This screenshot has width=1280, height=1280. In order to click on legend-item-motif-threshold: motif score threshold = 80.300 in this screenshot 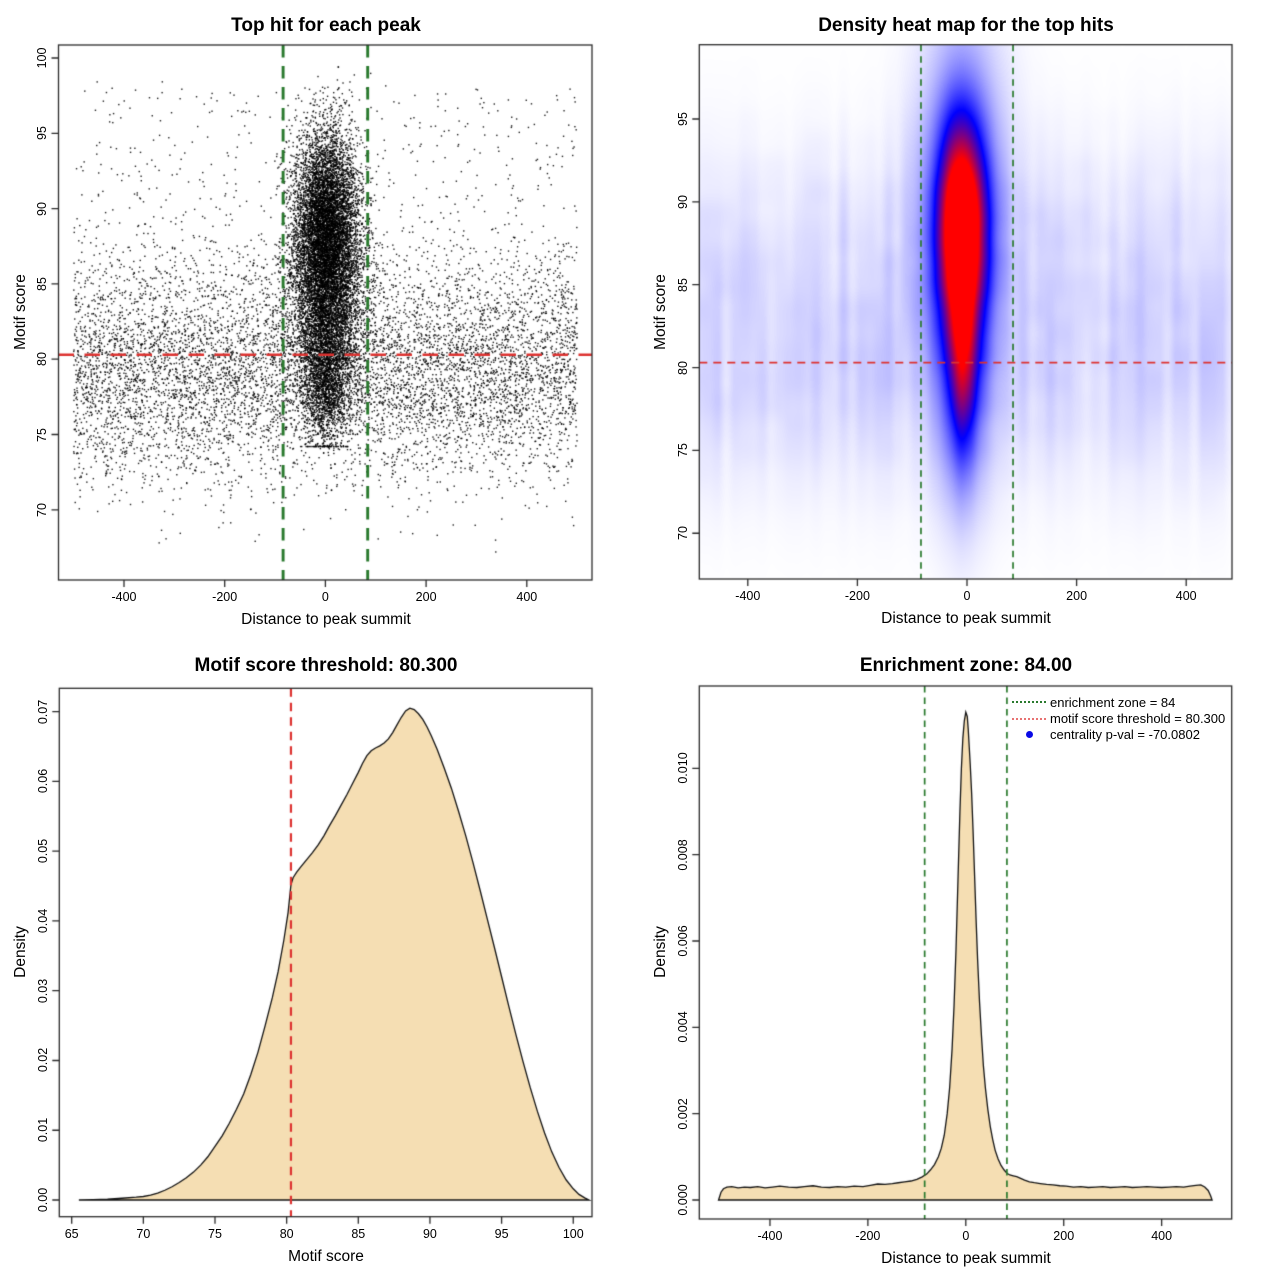, I will do `click(1116, 718)`.